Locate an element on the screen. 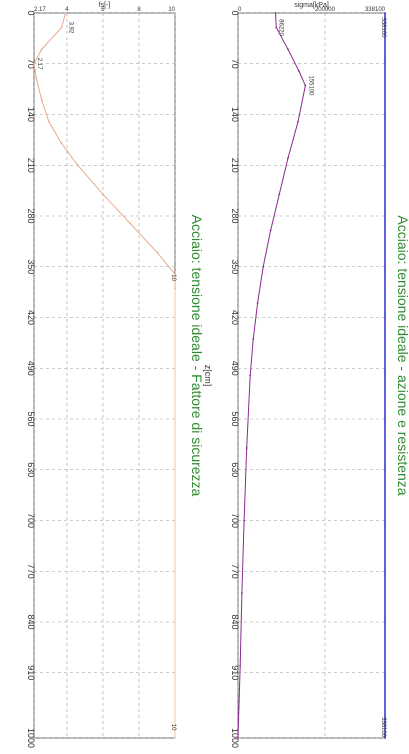 This screenshot has height=754, width=409. y-tick-label: 6 is located at coordinates (103, 10).